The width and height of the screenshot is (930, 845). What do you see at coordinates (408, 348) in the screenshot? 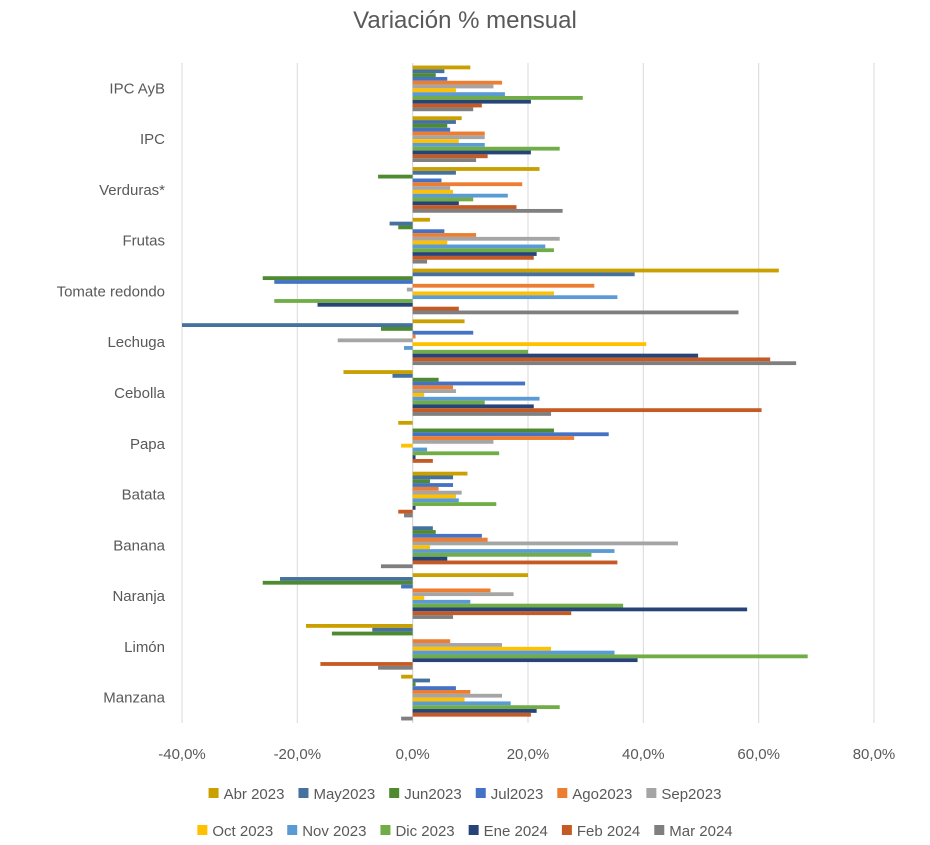
I see `bar-nov-2023-lechuga` at bounding box center [408, 348].